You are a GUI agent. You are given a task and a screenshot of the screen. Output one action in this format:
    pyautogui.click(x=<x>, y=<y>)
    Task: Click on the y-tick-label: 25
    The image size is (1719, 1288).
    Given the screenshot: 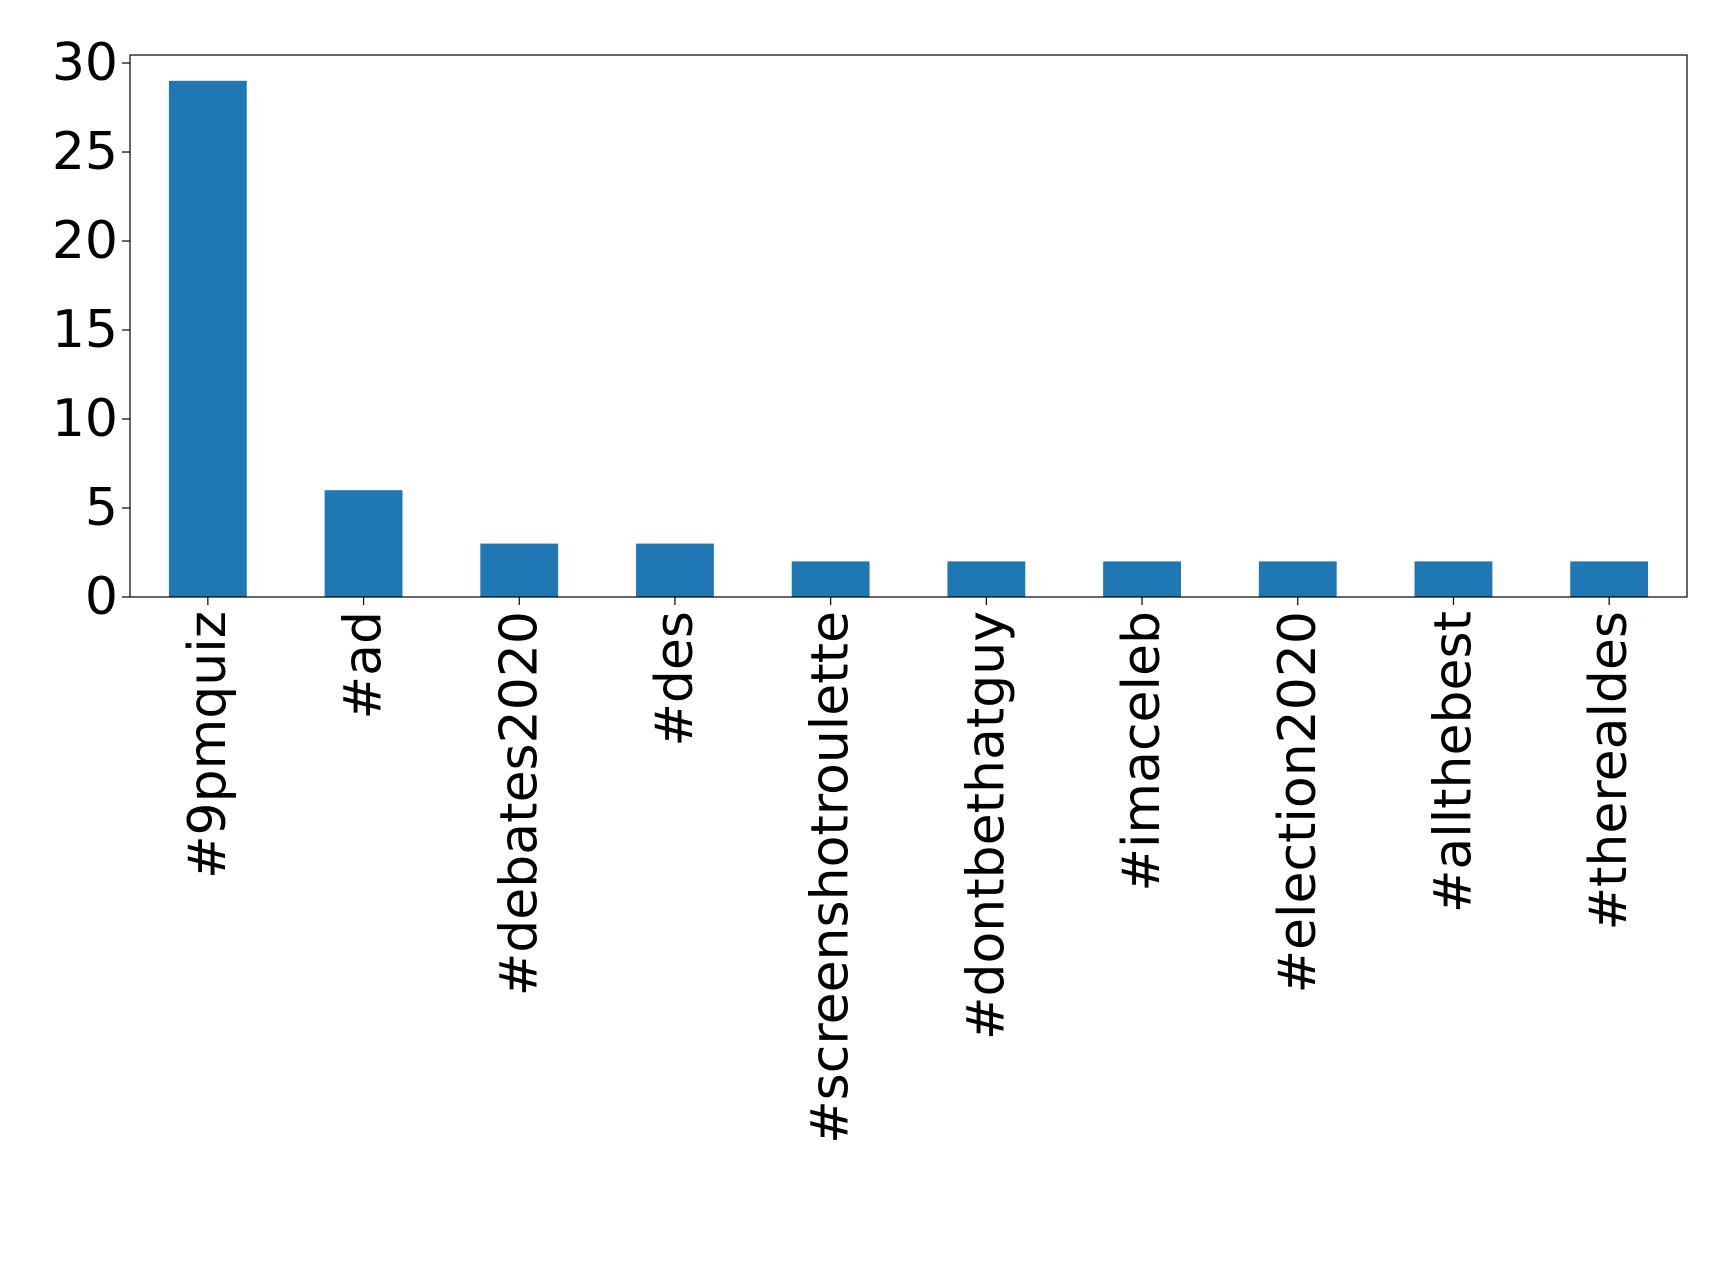 What is the action you would take?
    pyautogui.click(x=85, y=152)
    